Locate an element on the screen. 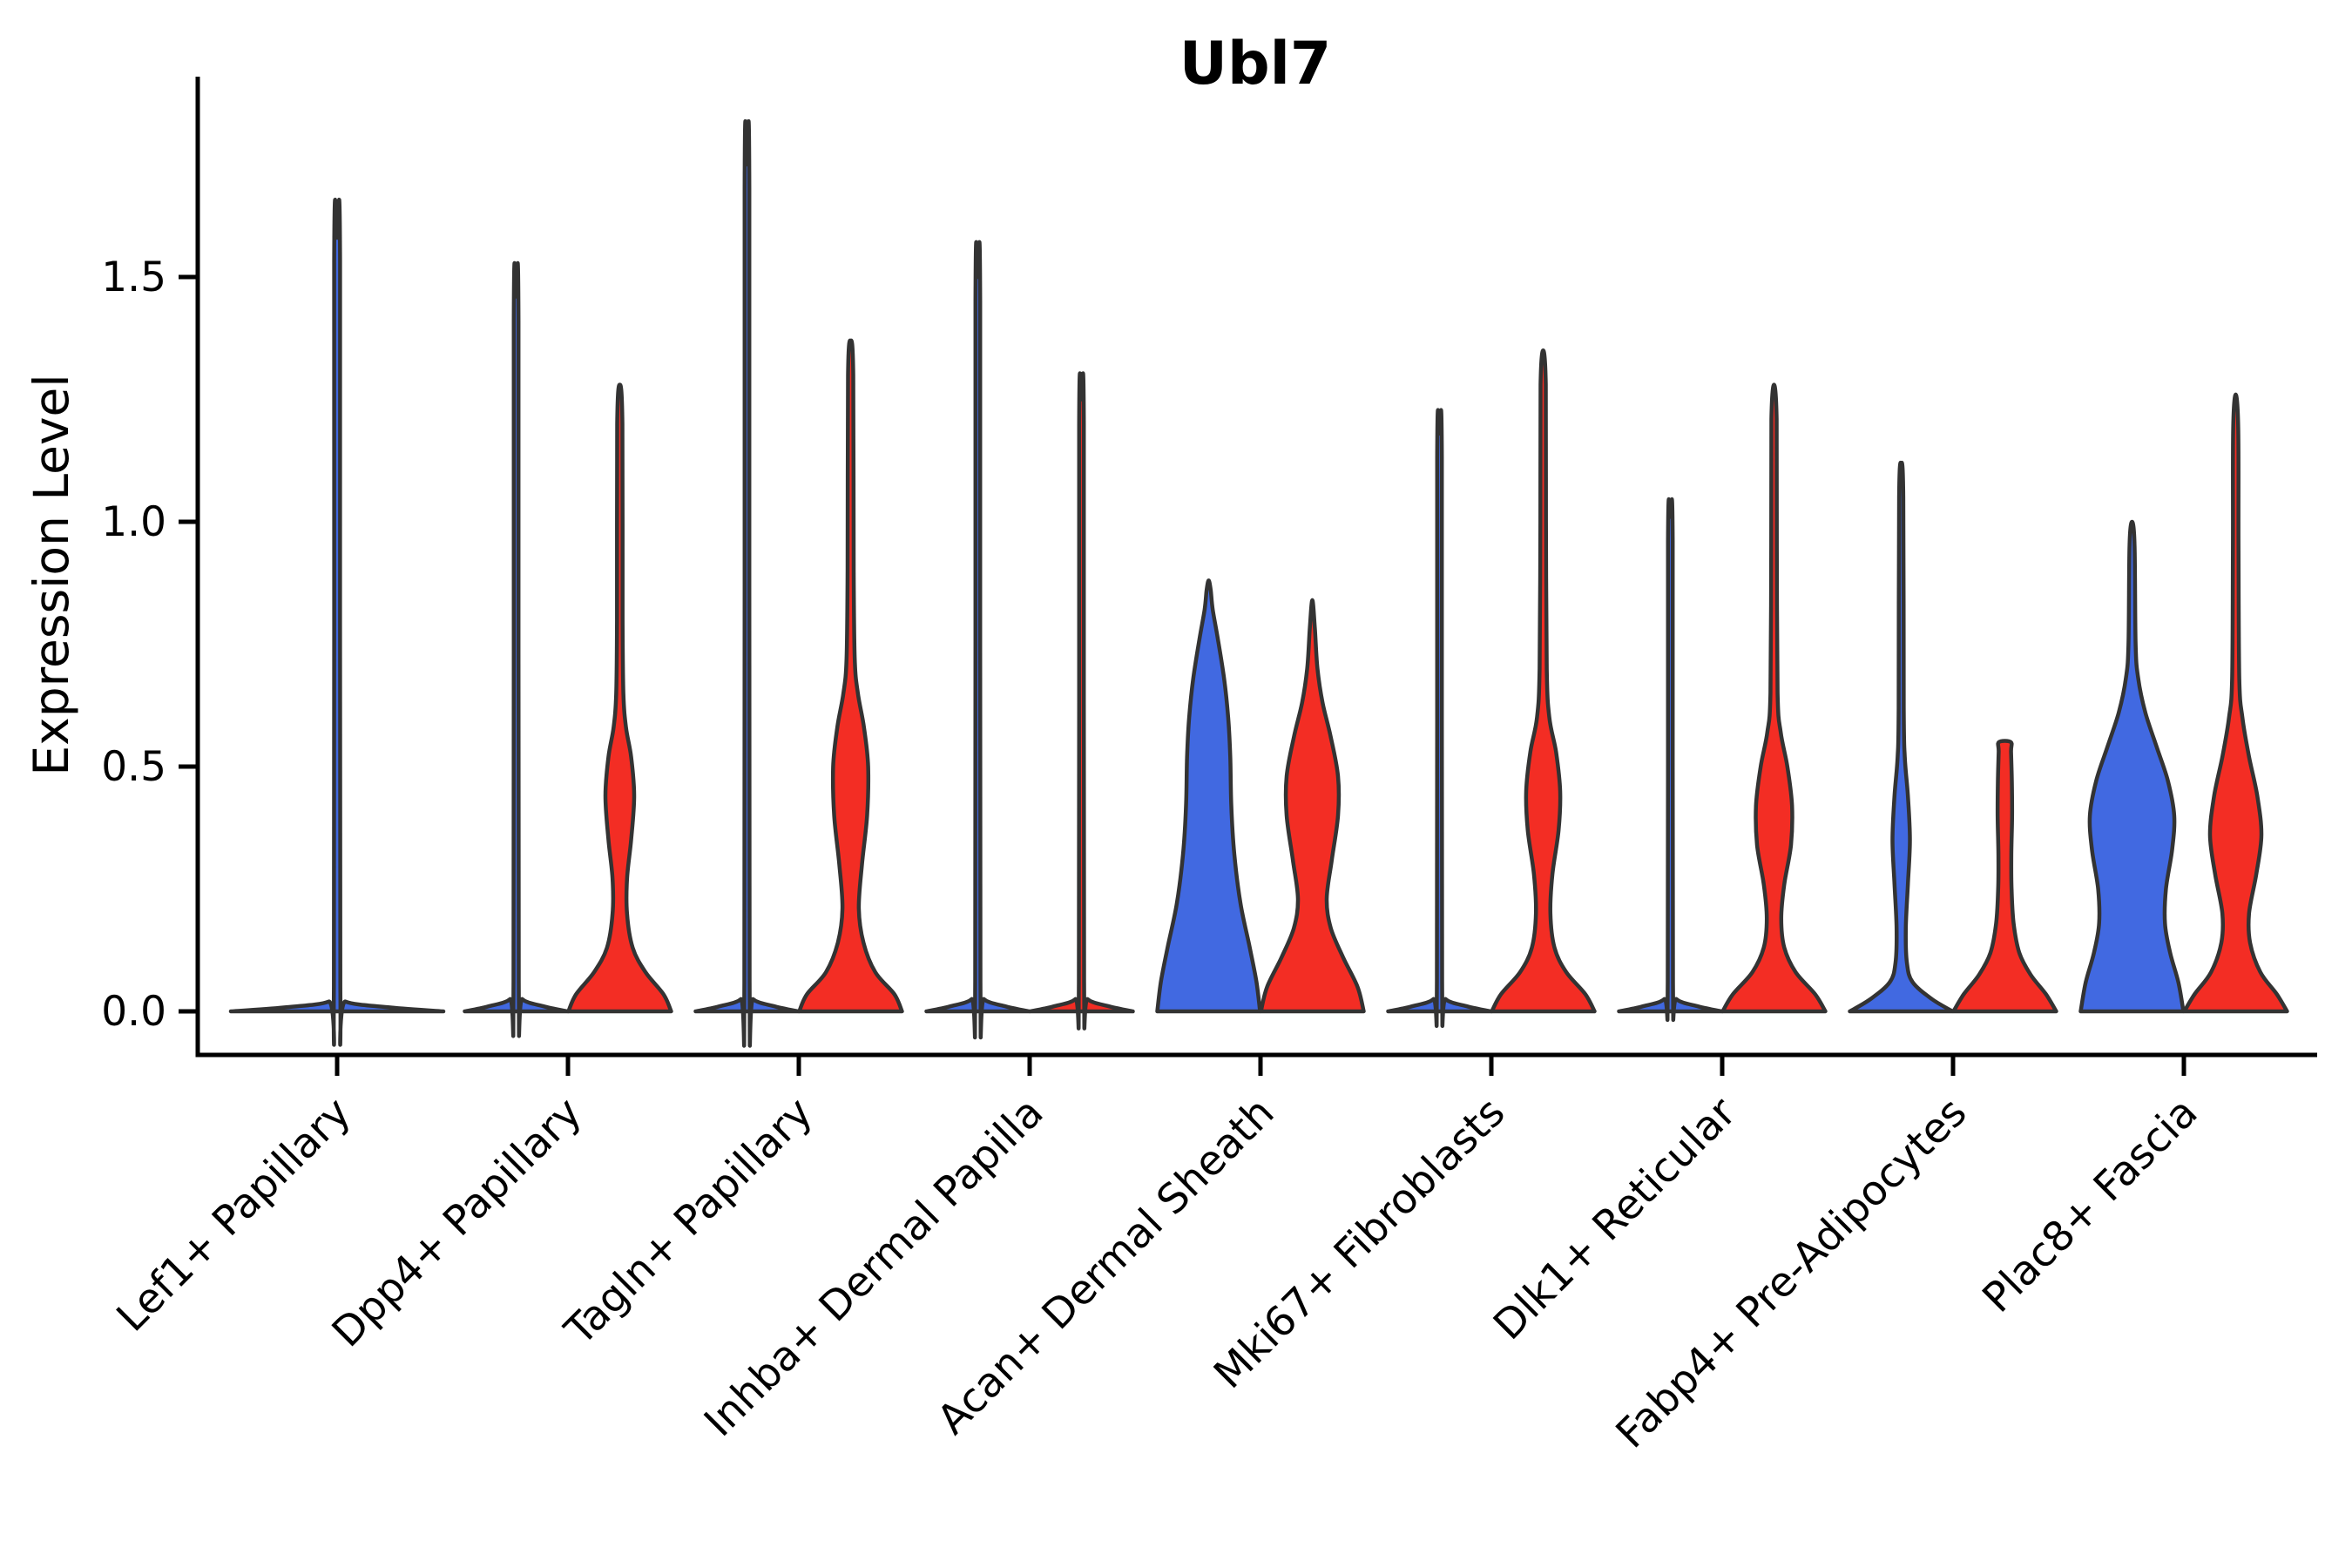 The height and width of the screenshot is (1568, 2352). violin-5-right-red is located at coordinates (1543, 681).